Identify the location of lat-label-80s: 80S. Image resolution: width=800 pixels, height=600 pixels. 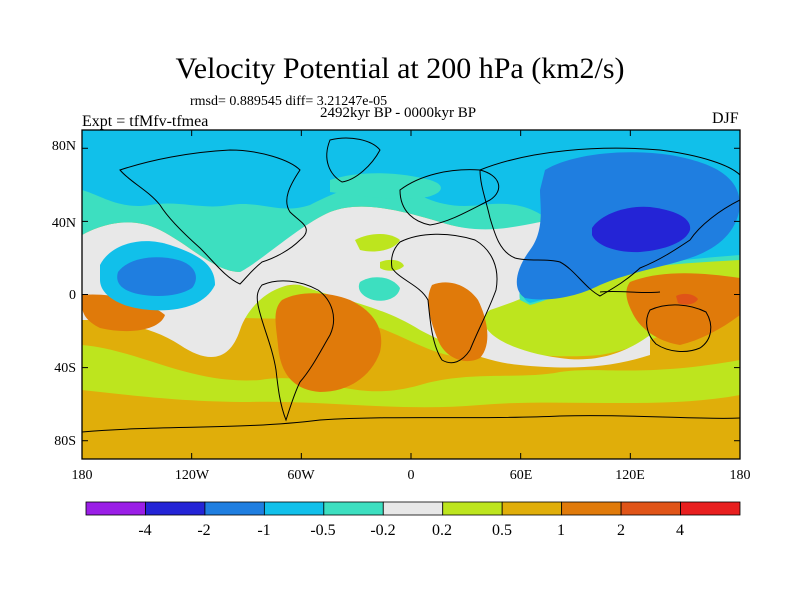
(65, 441).